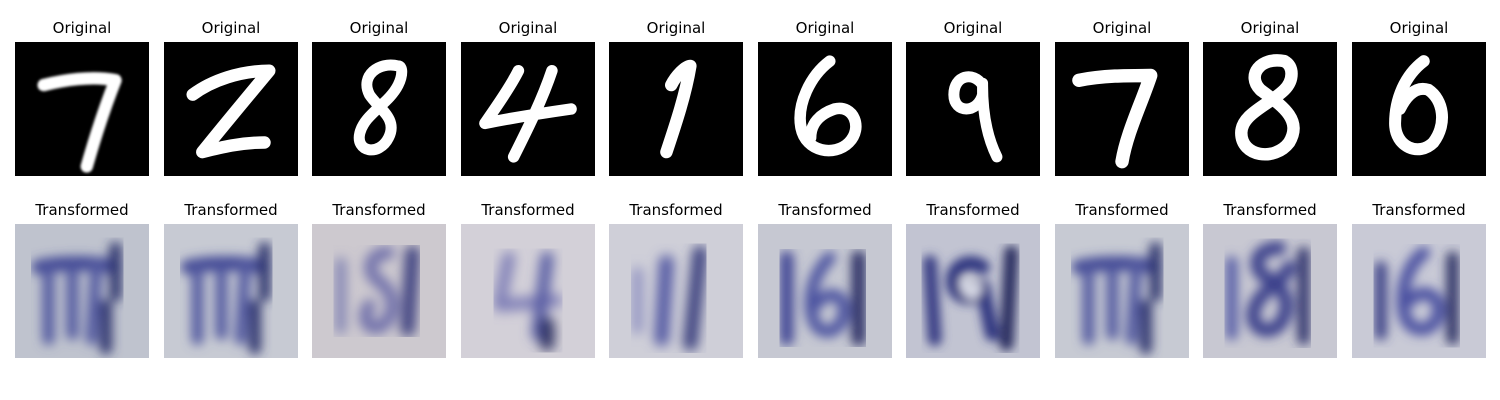 This screenshot has height=400, width=1500. I want to click on digit-1-image, so click(676, 109).